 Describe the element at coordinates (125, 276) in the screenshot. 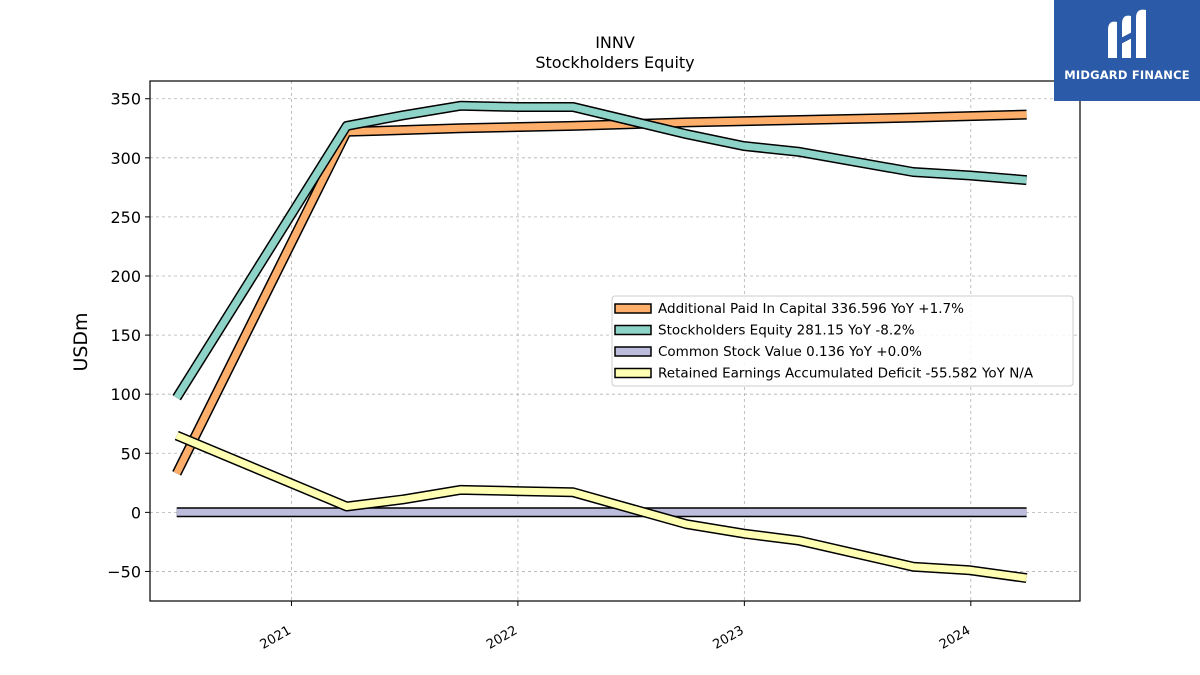

I see `y-tick-label: 200` at that location.